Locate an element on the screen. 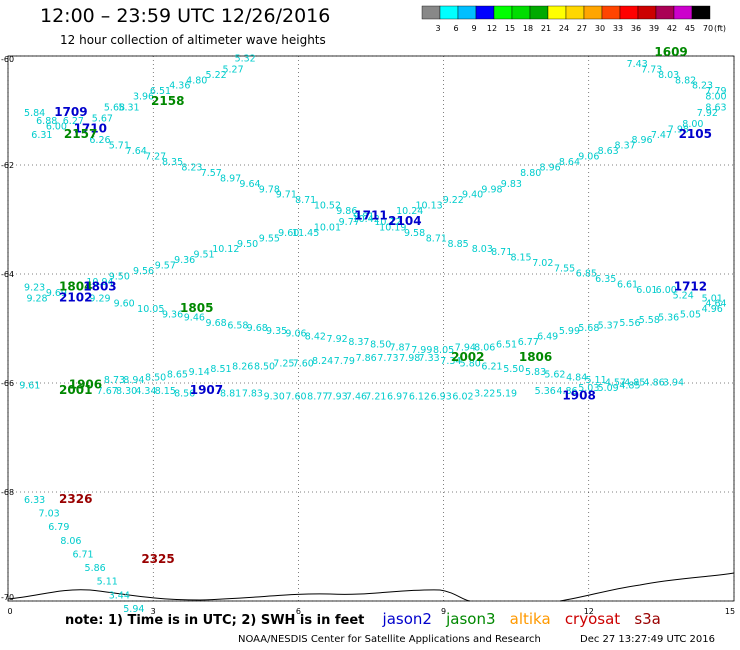 This screenshot has width=740, height=650. swh-point-label: 4.57 is located at coordinates (615, 383).